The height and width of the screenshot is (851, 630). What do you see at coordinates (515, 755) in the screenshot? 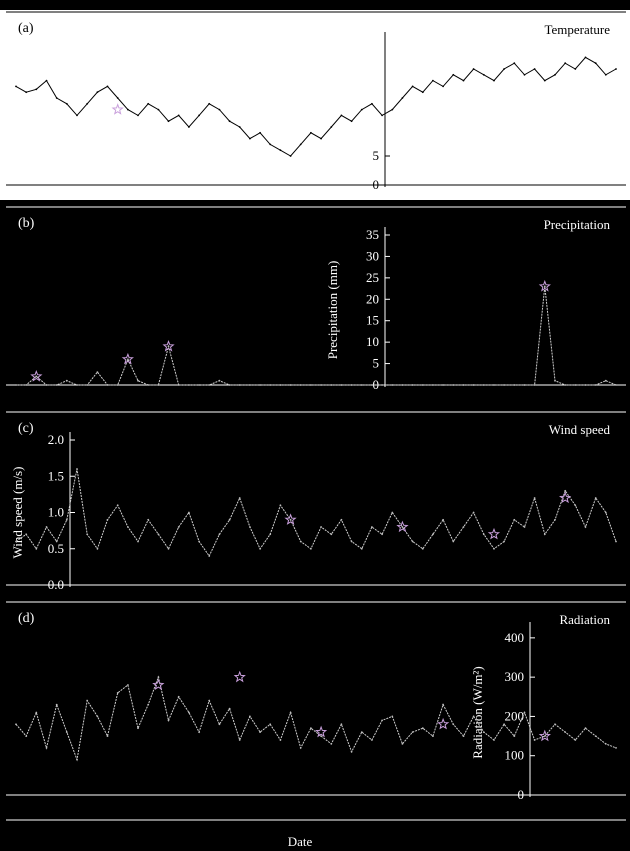
I see `panel-4-tick-label-3: 100` at bounding box center [515, 755].